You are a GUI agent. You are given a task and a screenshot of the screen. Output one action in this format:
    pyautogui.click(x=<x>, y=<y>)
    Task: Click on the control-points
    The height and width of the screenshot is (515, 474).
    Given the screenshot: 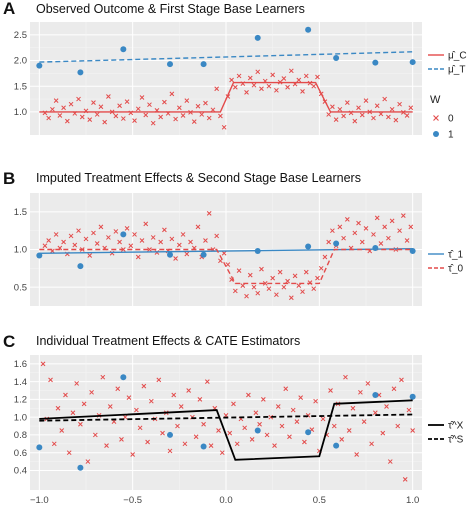 What is the action you would take?
    pyautogui.click(x=228, y=255)
    